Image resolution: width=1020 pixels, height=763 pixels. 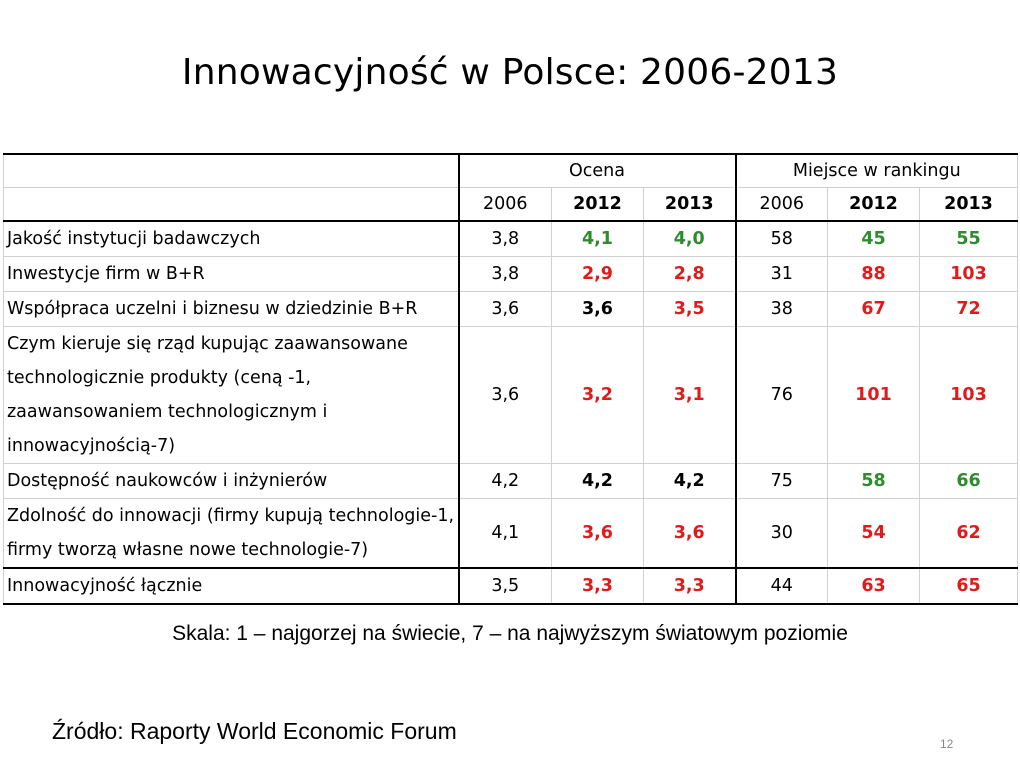 What do you see at coordinates (689, 238) in the screenshot?
I see `cell-ocena-2013: 4,0` at bounding box center [689, 238].